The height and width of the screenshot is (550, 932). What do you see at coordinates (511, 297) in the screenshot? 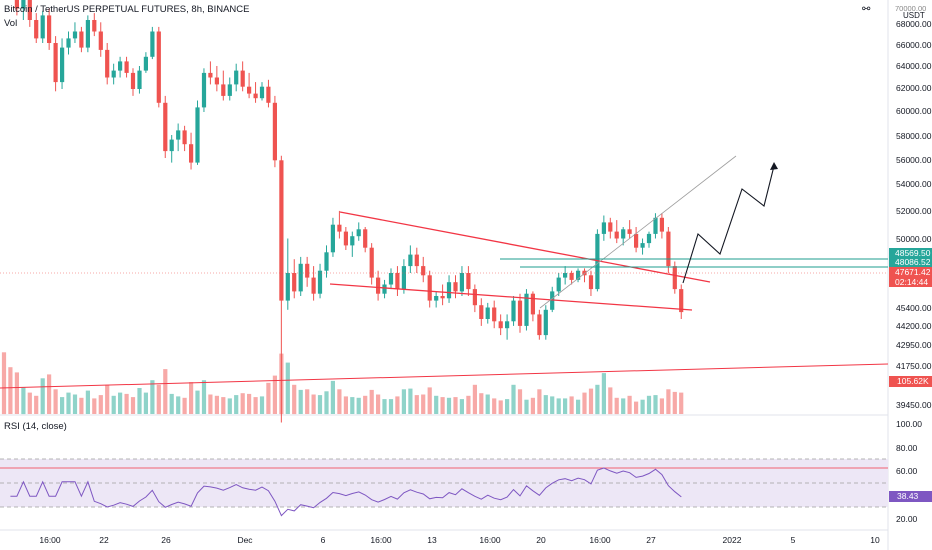
I see `trendline-lower` at bounding box center [511, 297].